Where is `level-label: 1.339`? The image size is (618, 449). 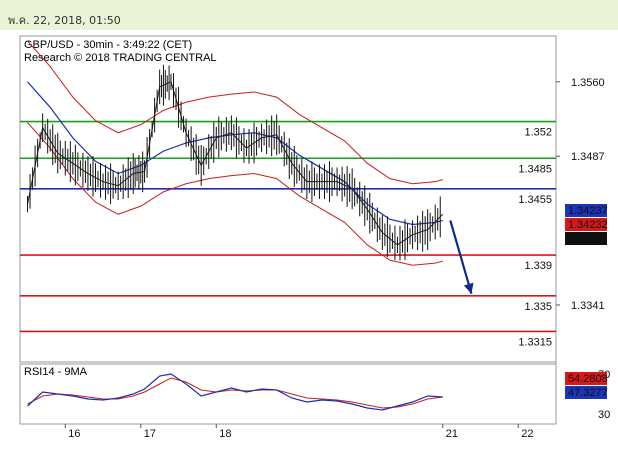
level-label: 1.339 is located at coordinates (538, 266).